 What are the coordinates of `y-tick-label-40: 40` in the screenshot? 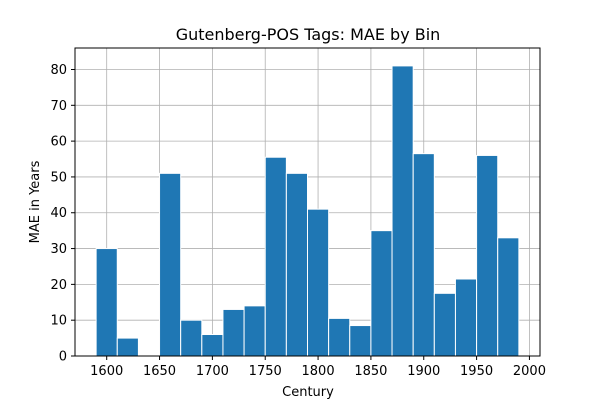 It's located at (58, 213).